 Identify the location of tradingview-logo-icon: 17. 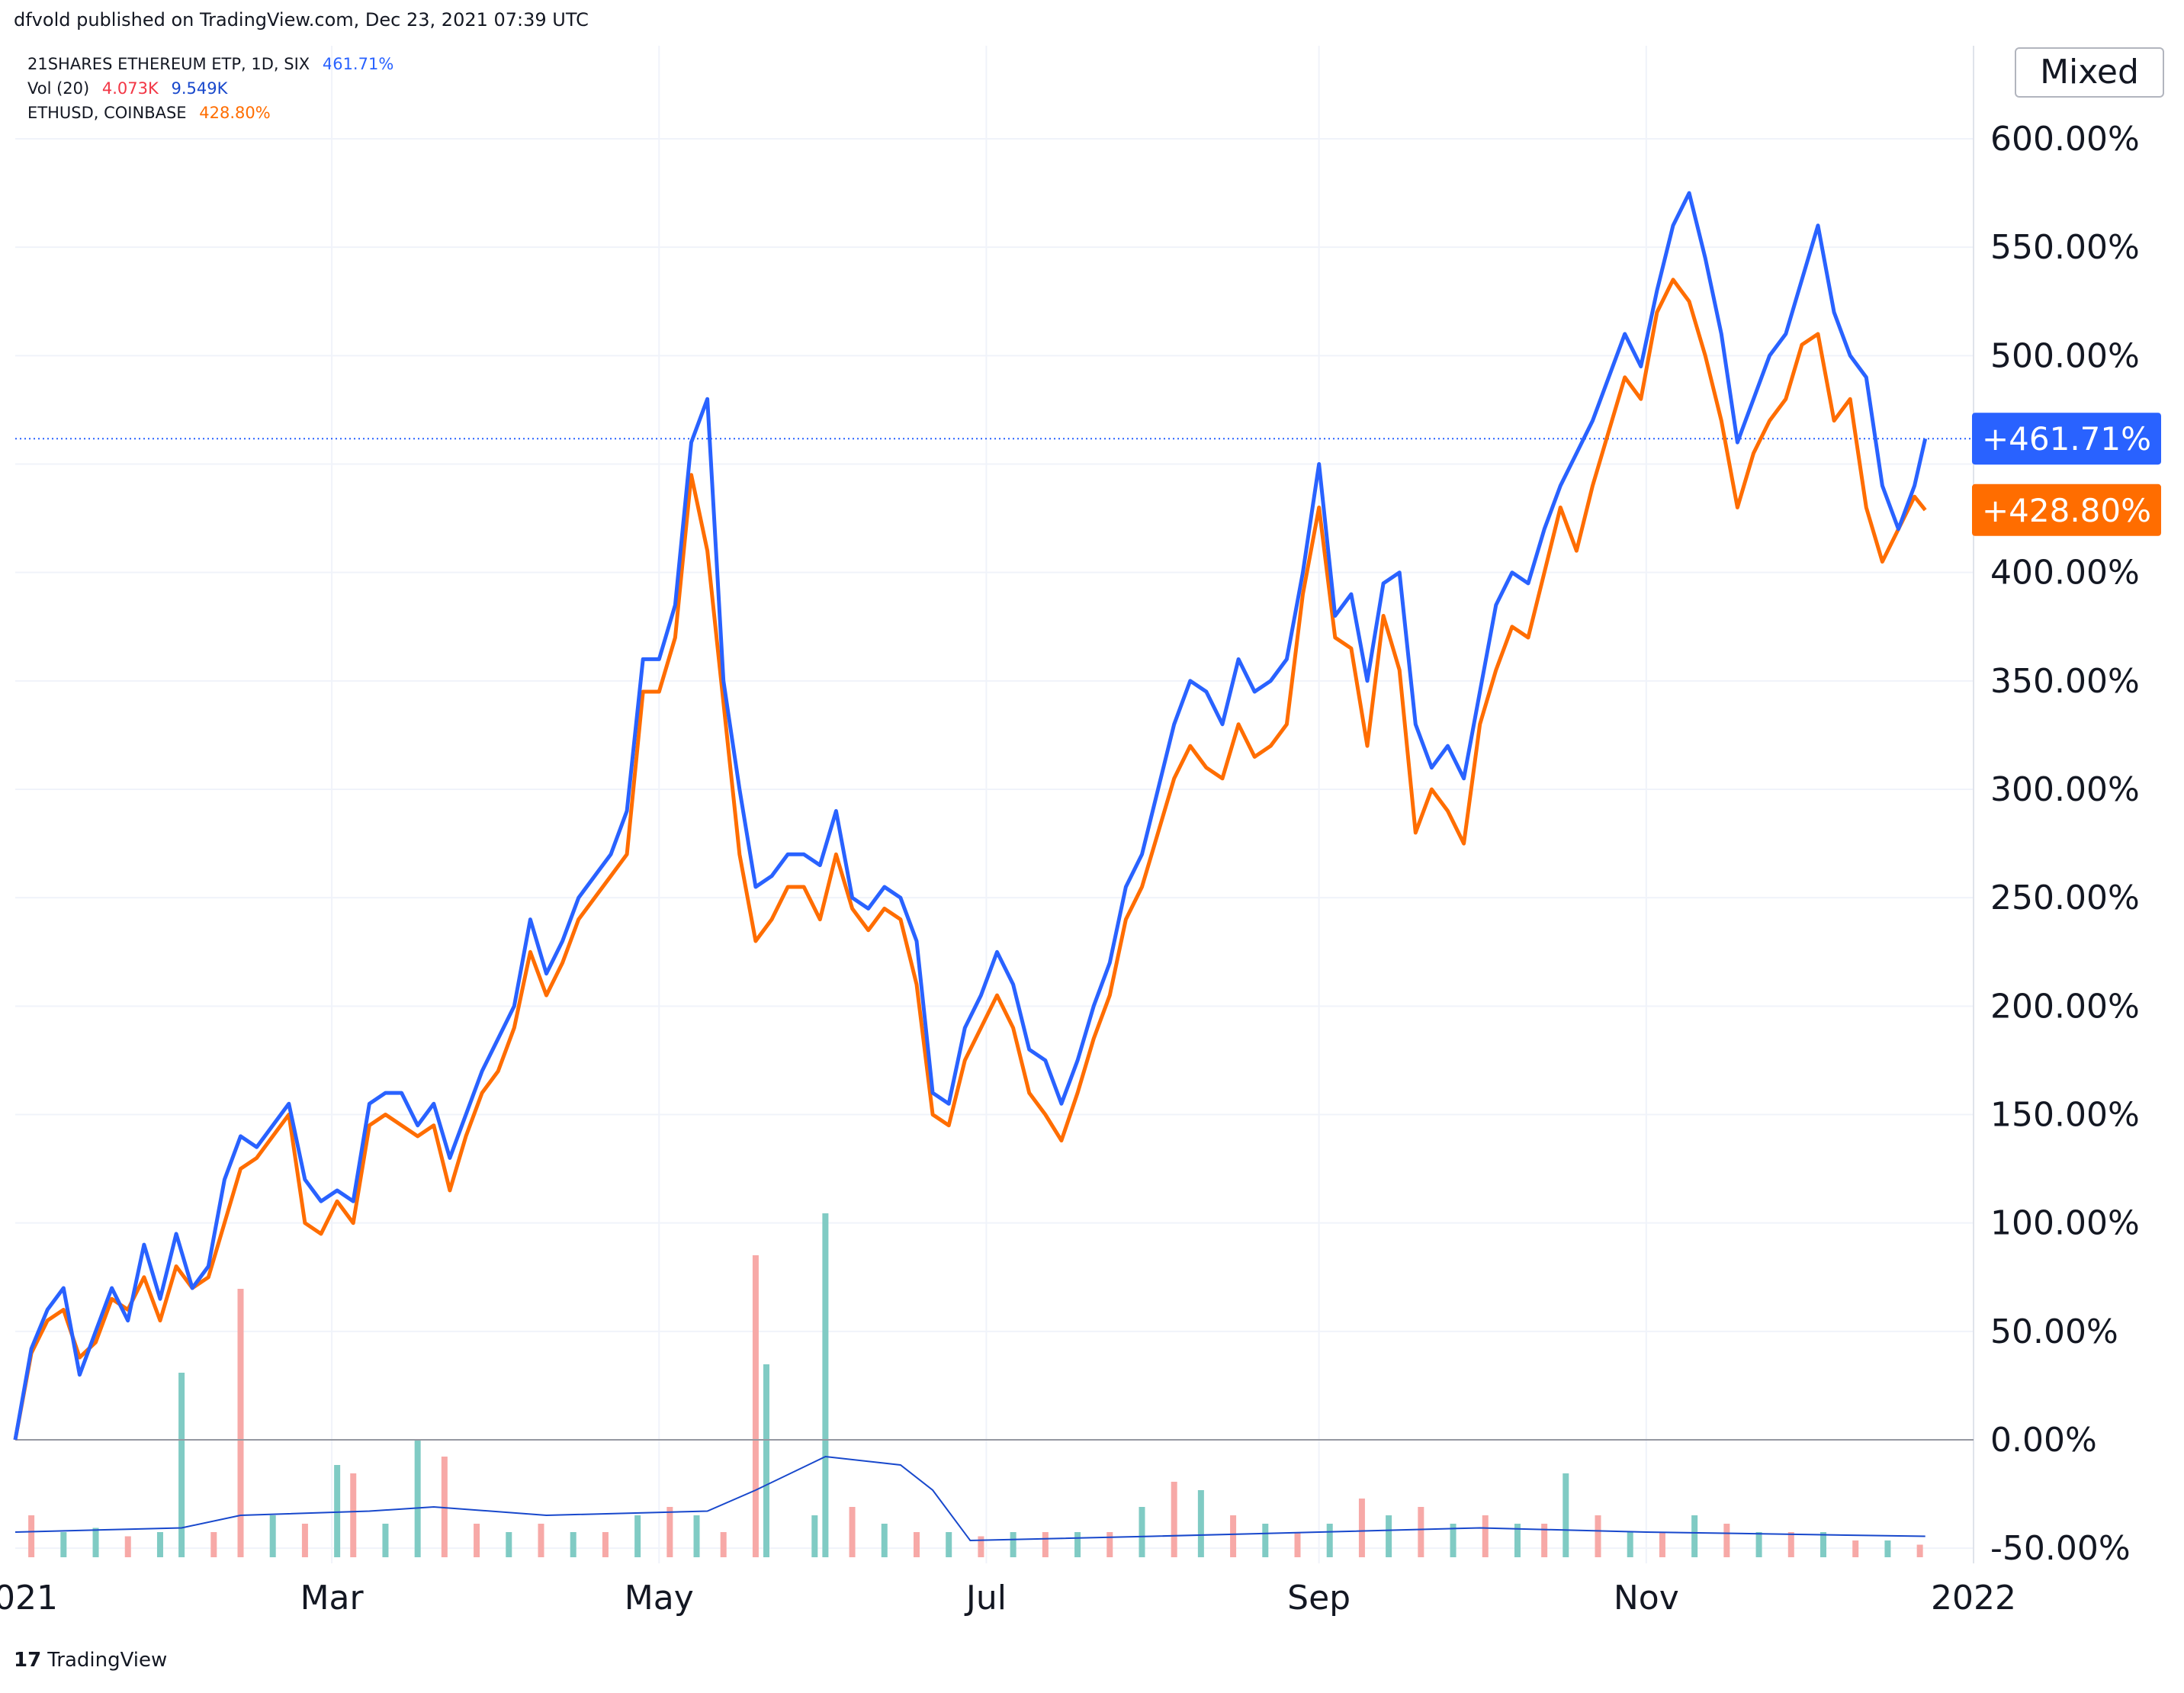
(28, 1660).